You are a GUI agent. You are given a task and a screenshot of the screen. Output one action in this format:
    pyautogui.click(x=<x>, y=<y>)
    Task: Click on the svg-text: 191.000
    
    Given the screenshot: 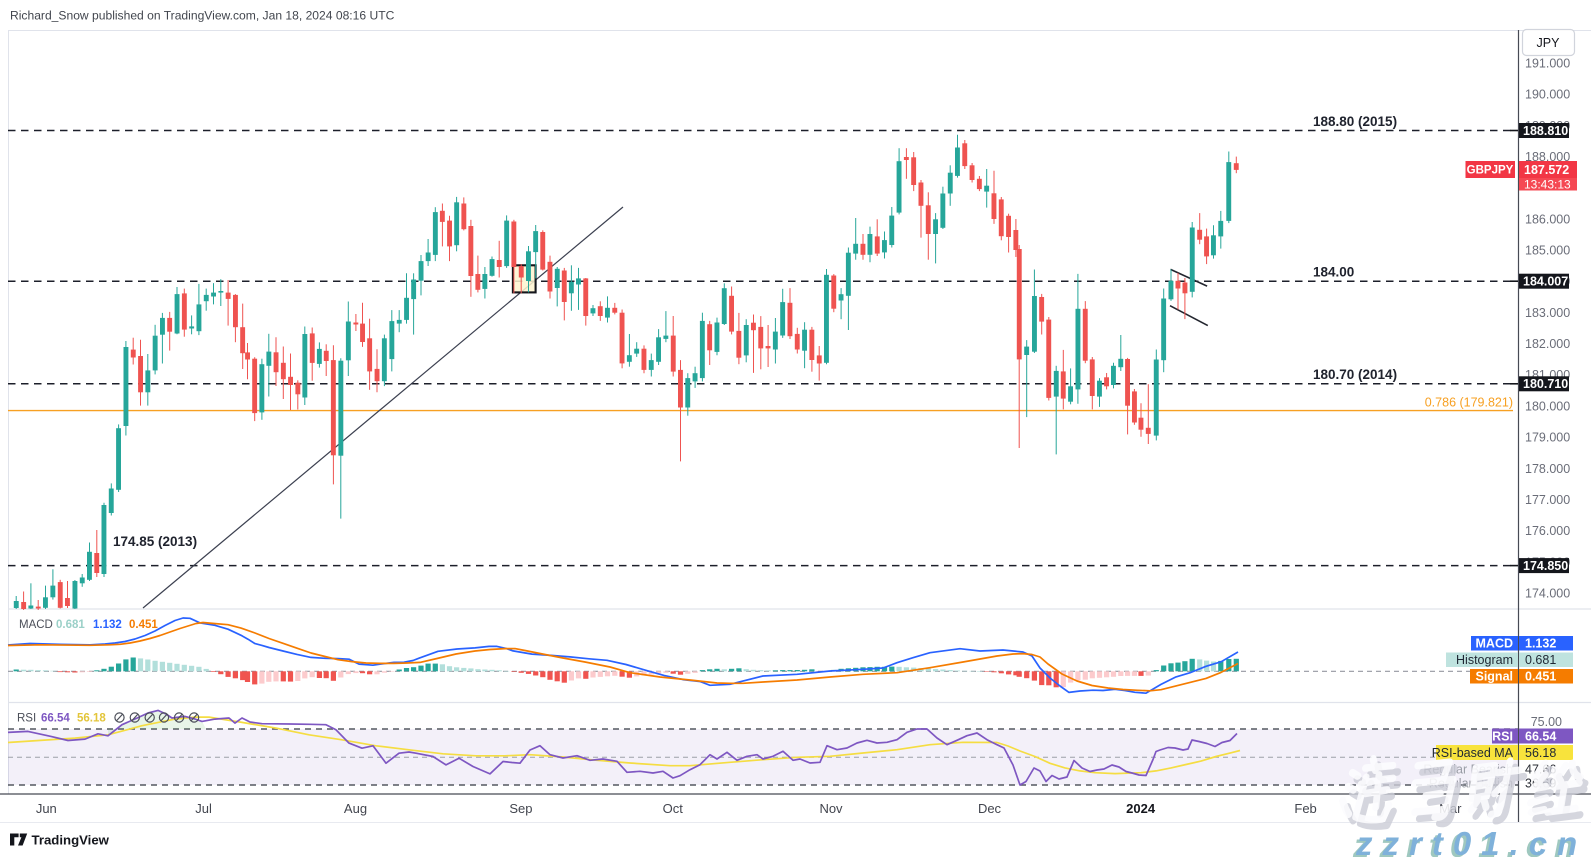 What is the action you would take?
    pyautogui.click(x=1547, y=63)
    